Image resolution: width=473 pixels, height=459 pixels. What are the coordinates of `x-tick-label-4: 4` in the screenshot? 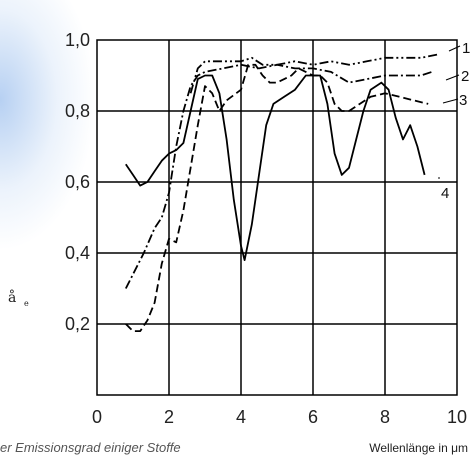 It's located at (241, 417).